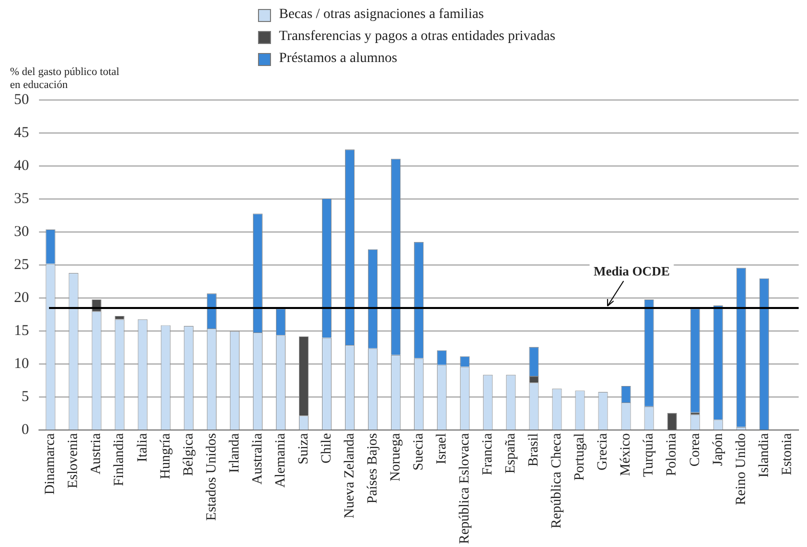 This screenshot has height=547, width=807. What do you see at coordinates (787, 454) in the screenshot?
I see `x-tick-label: Estonia` at bounding box center [787, 454].